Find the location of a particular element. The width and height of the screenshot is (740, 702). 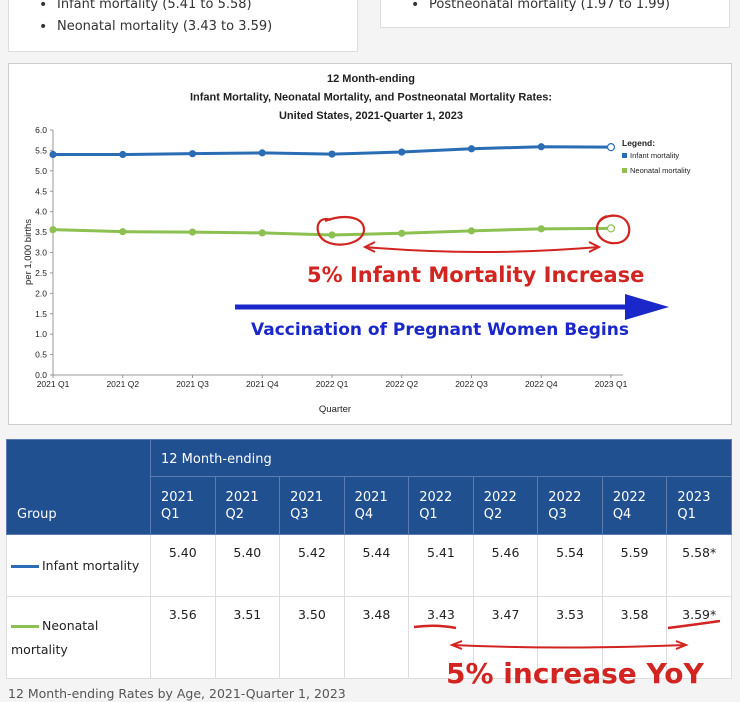

y-tick-label: 4.5 is located at coordinates (41, 191).